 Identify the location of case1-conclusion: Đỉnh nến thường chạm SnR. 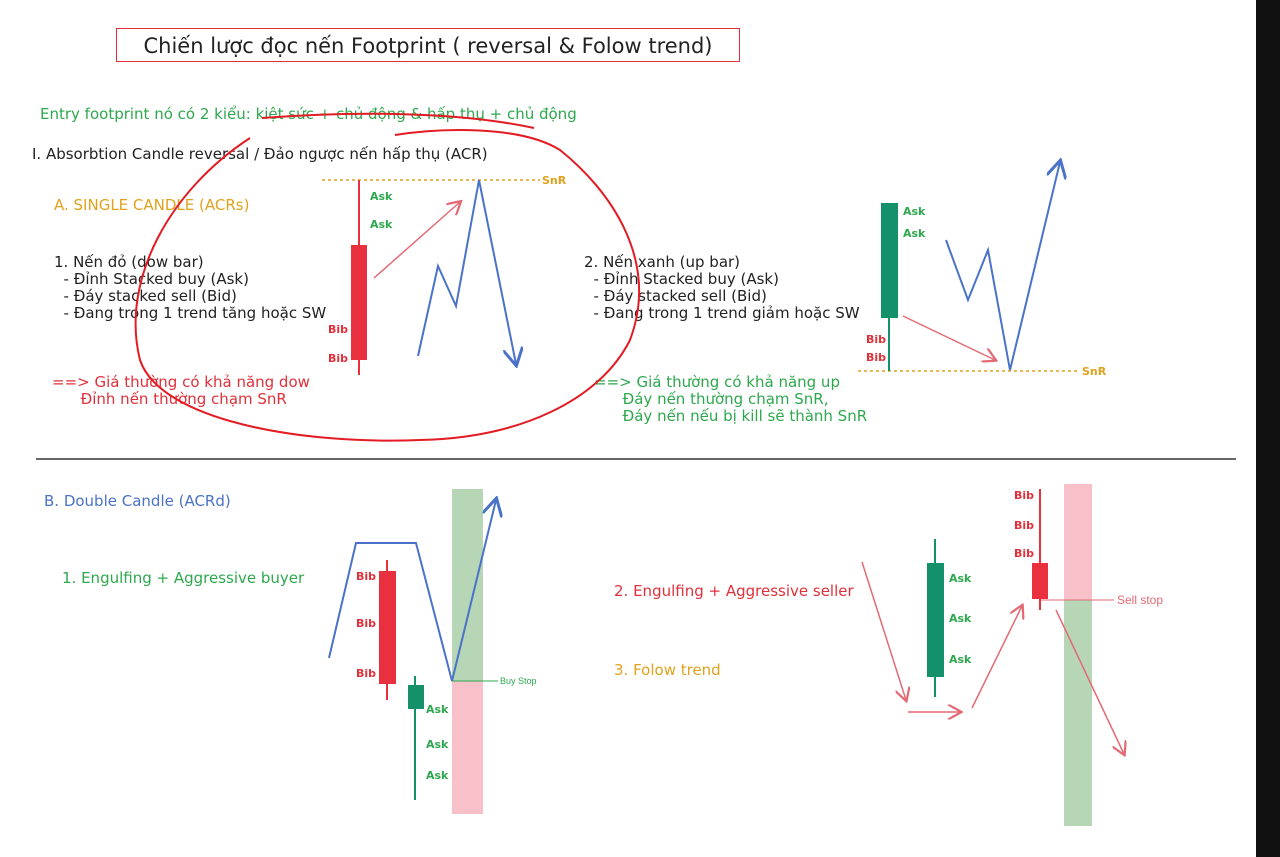
(169, 399).